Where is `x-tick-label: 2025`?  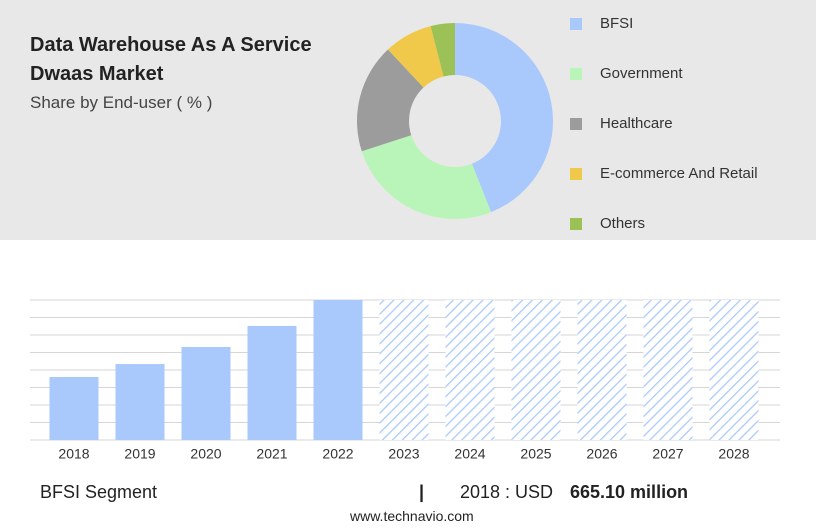
x-tick-label: 2025 is located at coordinates (535, 454).